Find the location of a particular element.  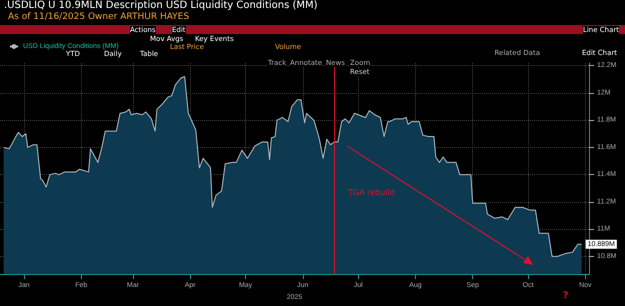

chart-subtitle: As of 11/16/2025 Owner ARTHUR HAYES is located at coordinates (99, 17).